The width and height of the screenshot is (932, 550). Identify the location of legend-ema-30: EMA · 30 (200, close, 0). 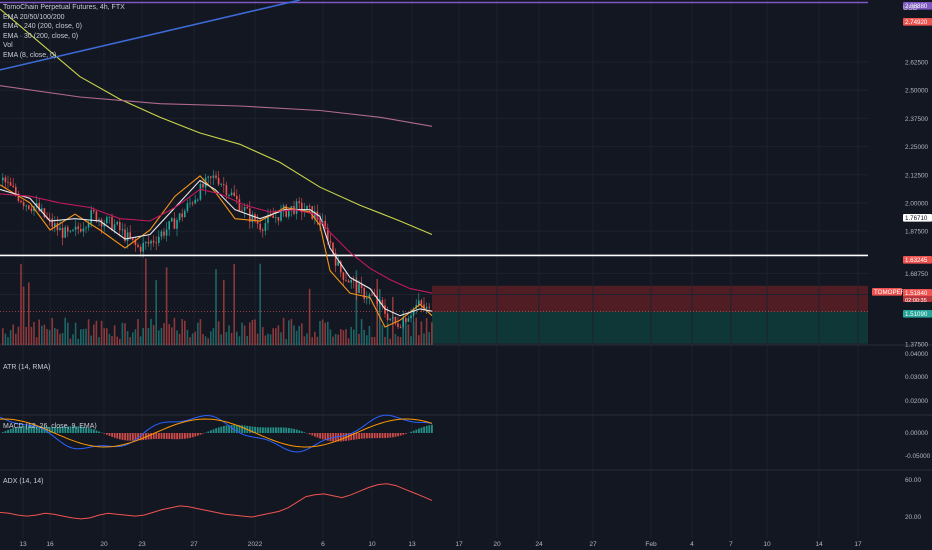
(41, 36).